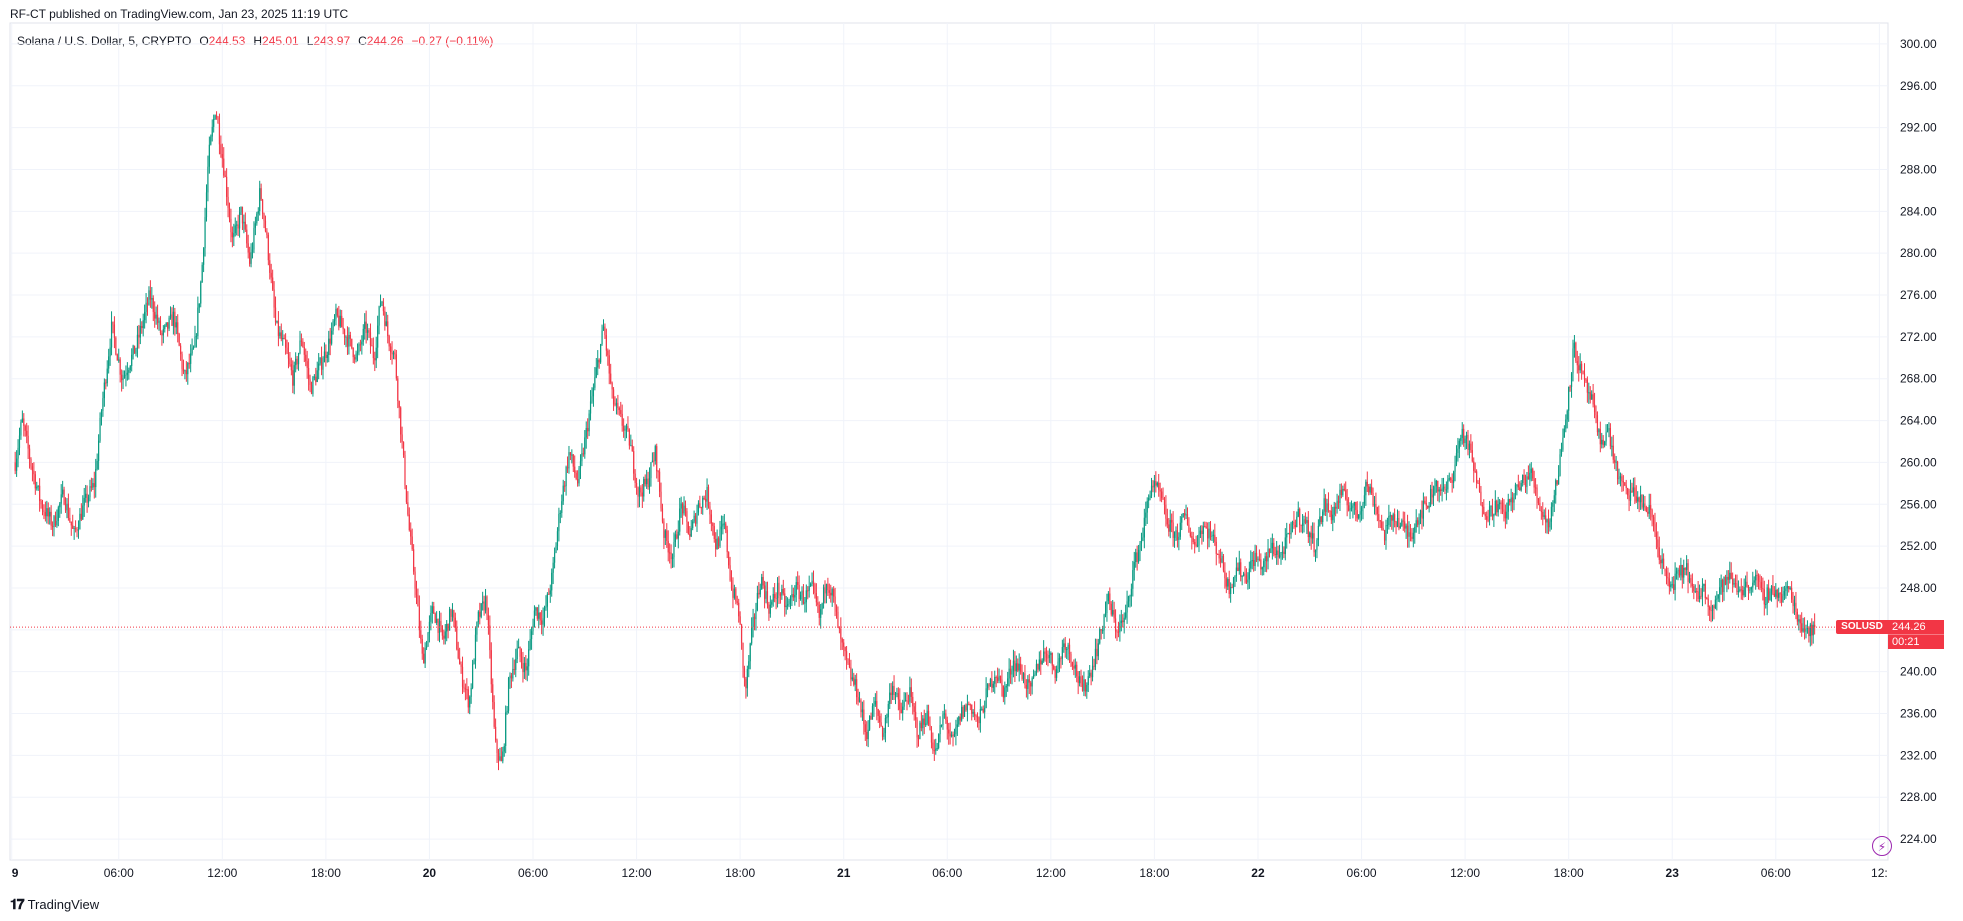 The image size is (1963, 921). What do you see at coordinates (54, 904) in the screenshot?
I see `tradingview-footer: 𝟏𝟕 TradingView` at bounding box center [54, 904].